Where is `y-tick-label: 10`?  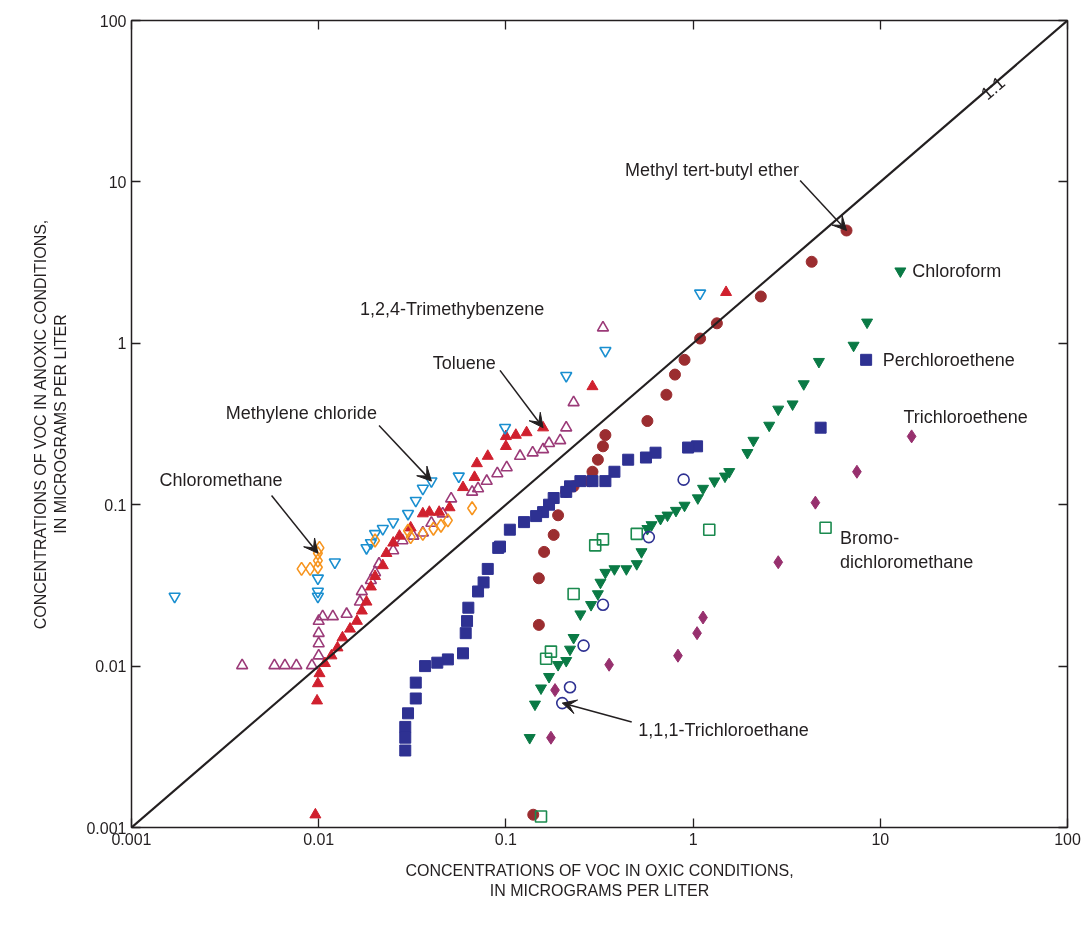 y-tick-label: 10 is located at coordinates (117, 182).